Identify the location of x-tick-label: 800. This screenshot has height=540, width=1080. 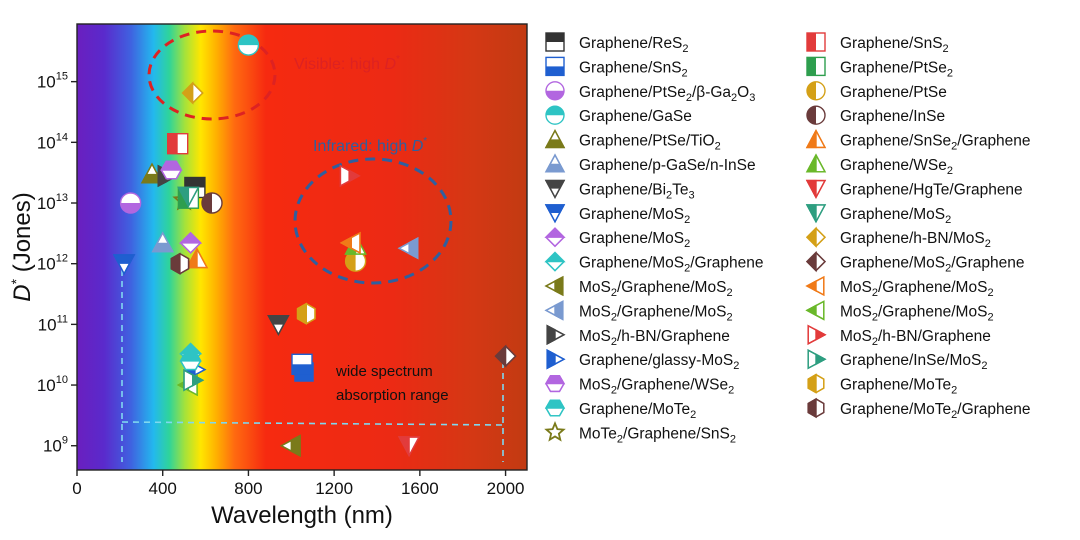
(248, 488).